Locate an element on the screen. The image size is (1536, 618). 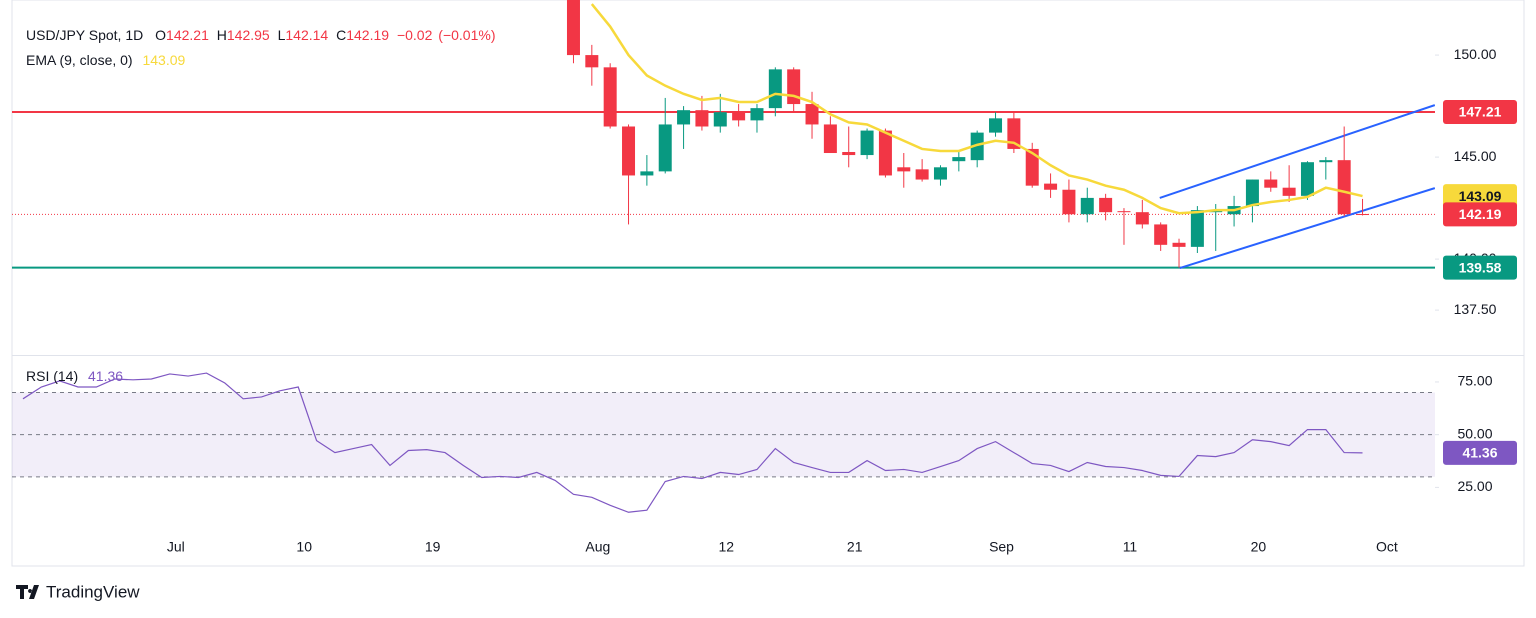
x-tick-label: 10 is located at coordinates (304, 547).